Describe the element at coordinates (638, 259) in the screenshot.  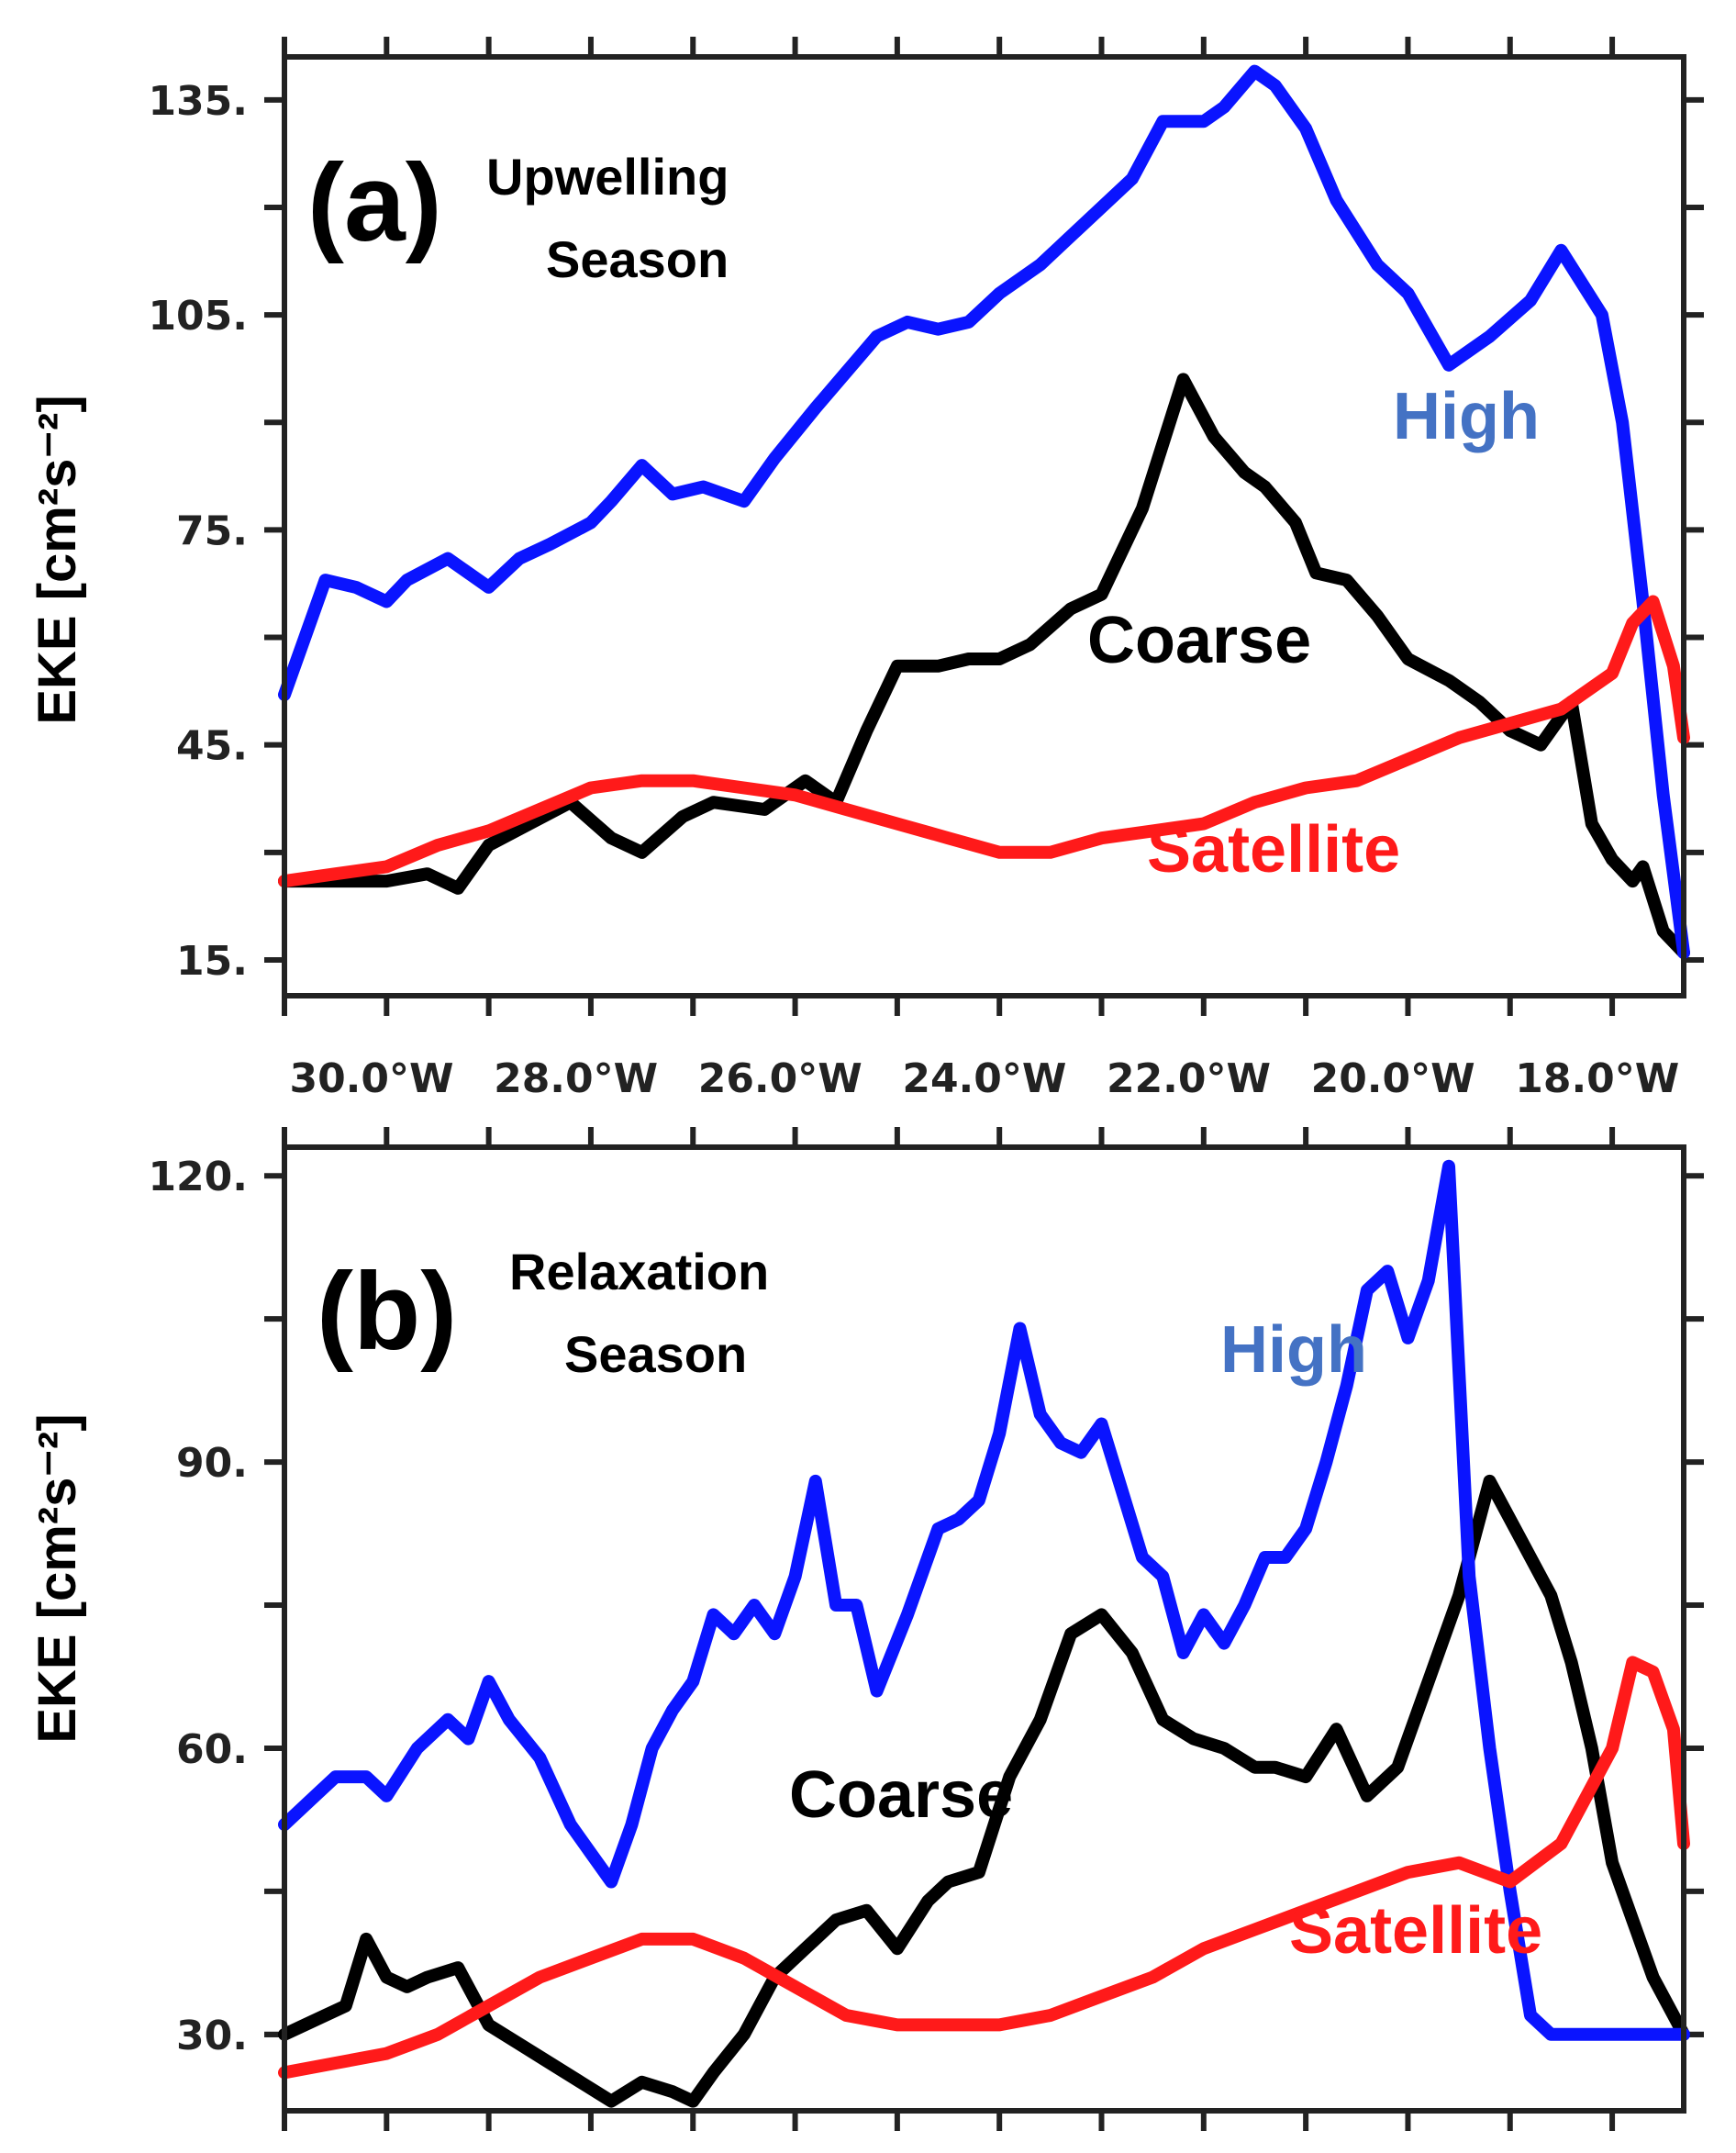
I see `panel-a-title-line2: Season` at that location.